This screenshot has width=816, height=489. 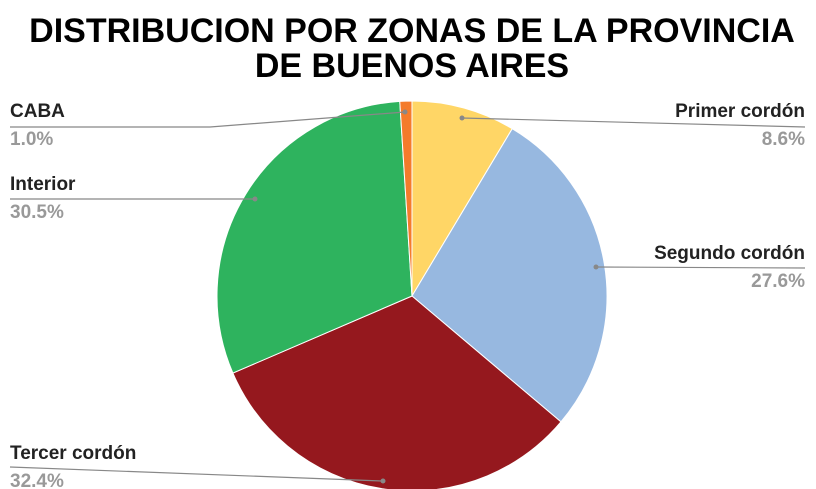 What do you see at coordinates (31, 139) in the screenshot?
I see `value-label: 1.0%` at bounding box center [31, 139].